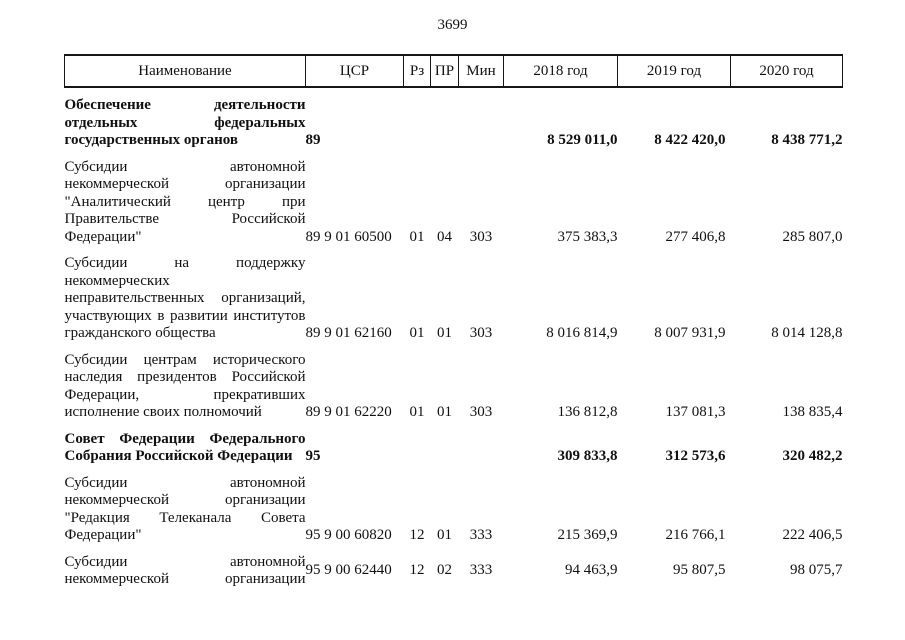 The image size is (905, 640). I want to click on cell-2019: 312 573,6, so click(695, 456).